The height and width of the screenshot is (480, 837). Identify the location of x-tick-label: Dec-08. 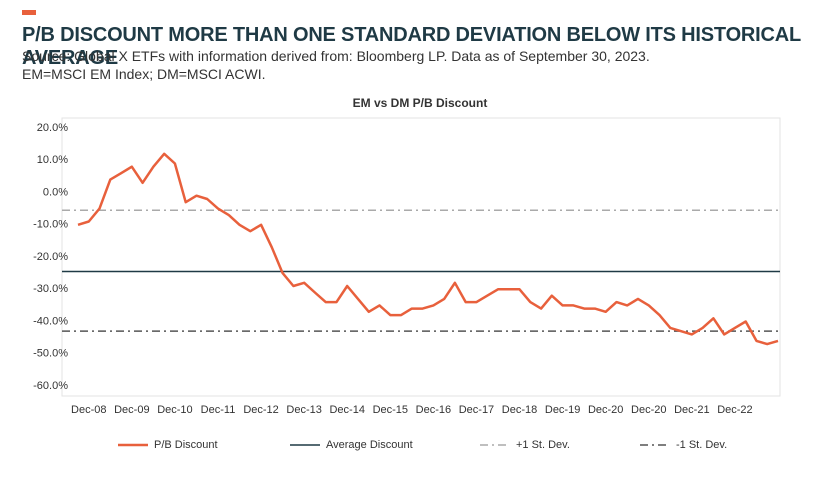
(88, 410).